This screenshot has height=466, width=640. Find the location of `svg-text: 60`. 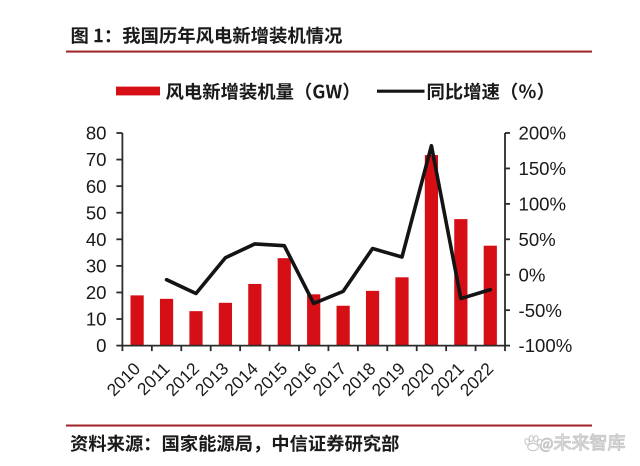

svg-text: 60 is located at coordinates (96, 186).